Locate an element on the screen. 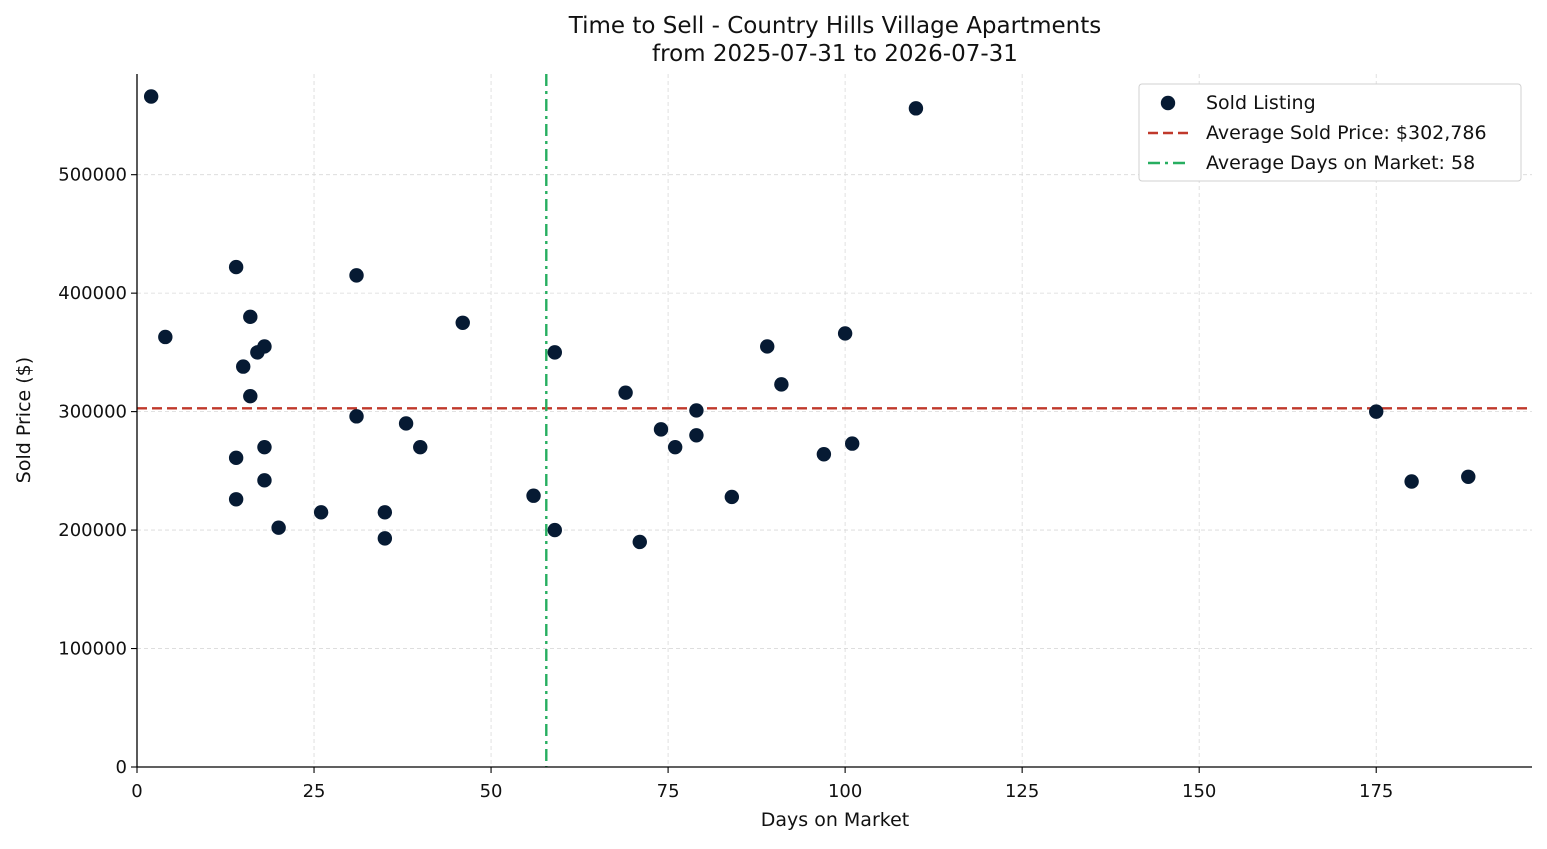 This screenshot has width=1547, height=849. x-axis-label: Days on Market is located at coordinates (835, 820).